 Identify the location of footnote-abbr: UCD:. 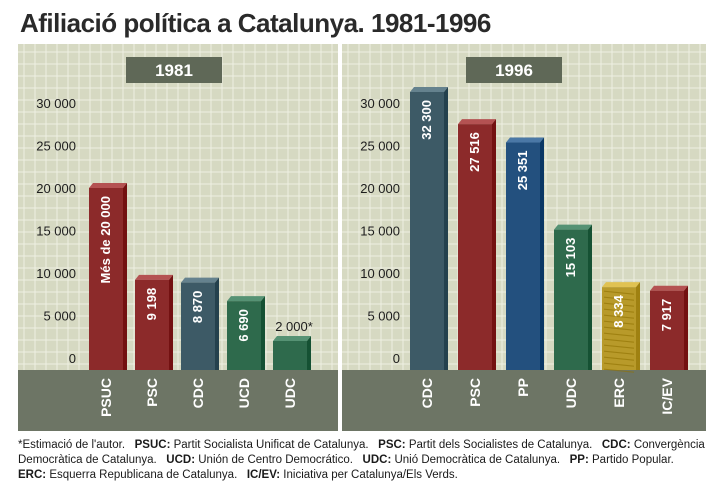
(182, 460).